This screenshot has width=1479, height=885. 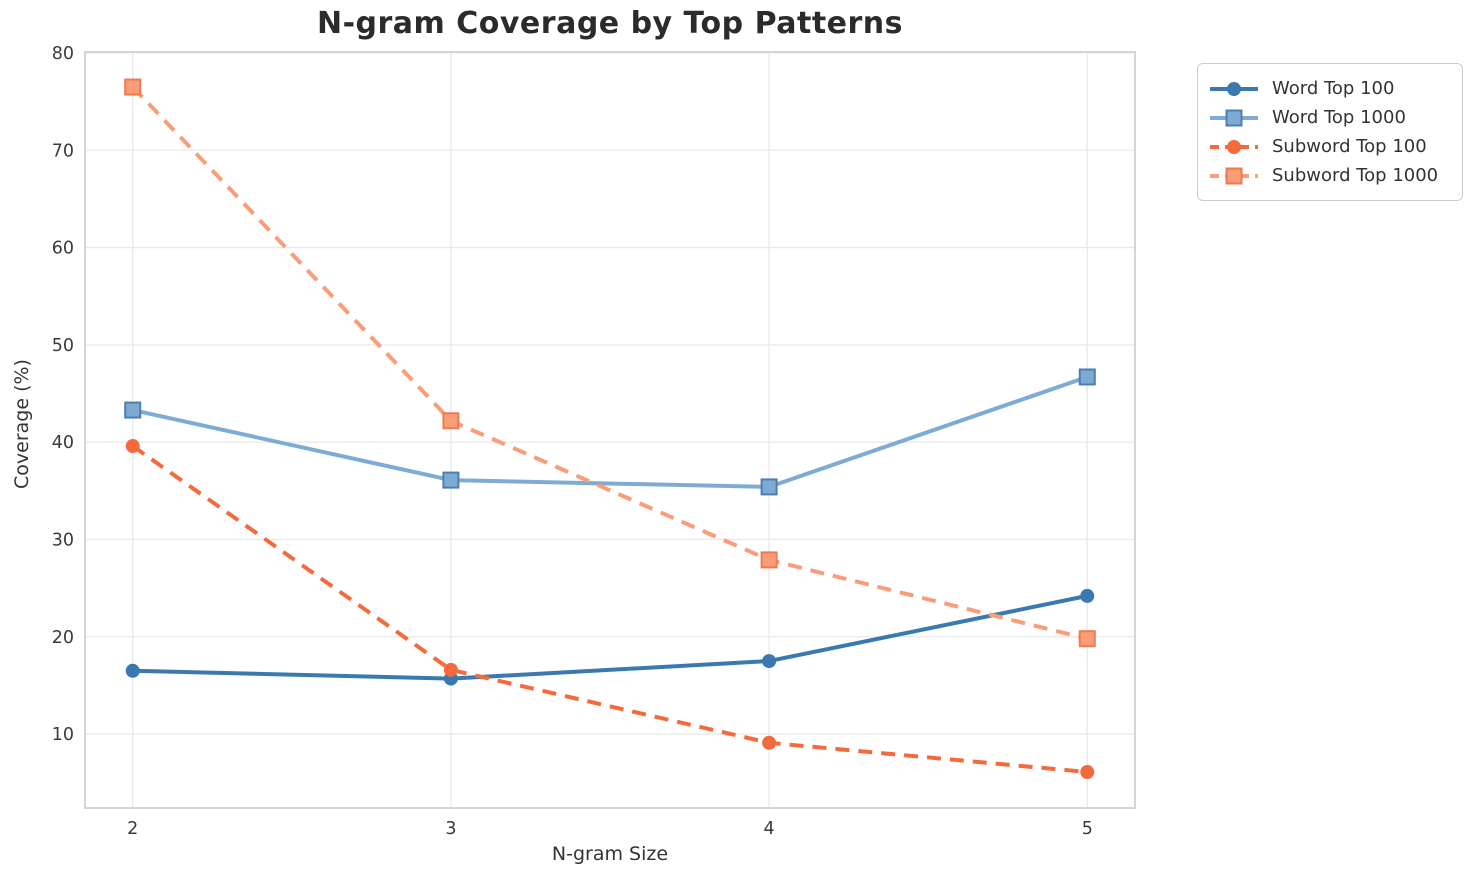 I want to click on marker-circle-subword-top-100-legend, so click(x=1234, y=146).